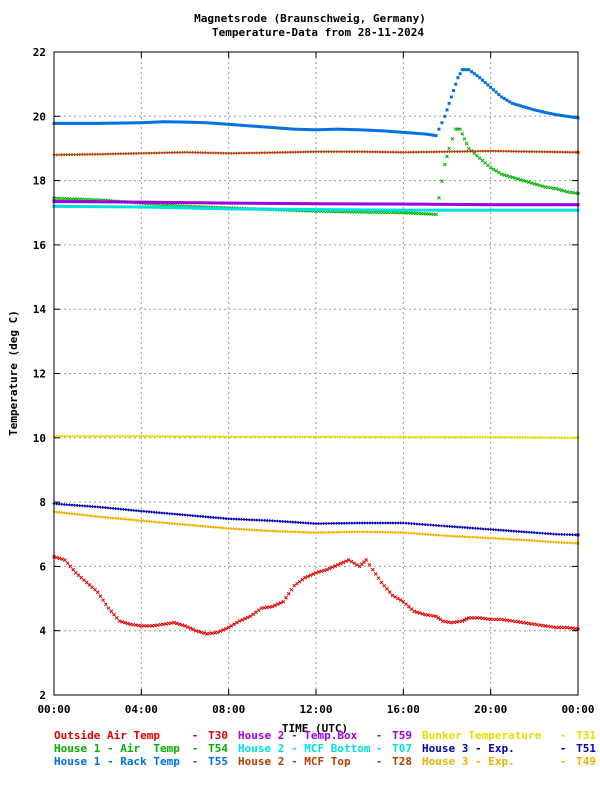  I want to click on series-T07, so click(316, 208).